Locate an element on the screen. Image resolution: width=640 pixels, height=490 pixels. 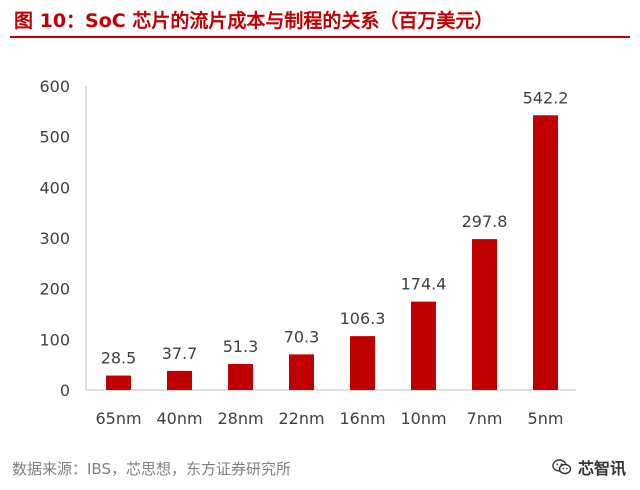
data-label: 174.4 is located at coordinates (424, 284).